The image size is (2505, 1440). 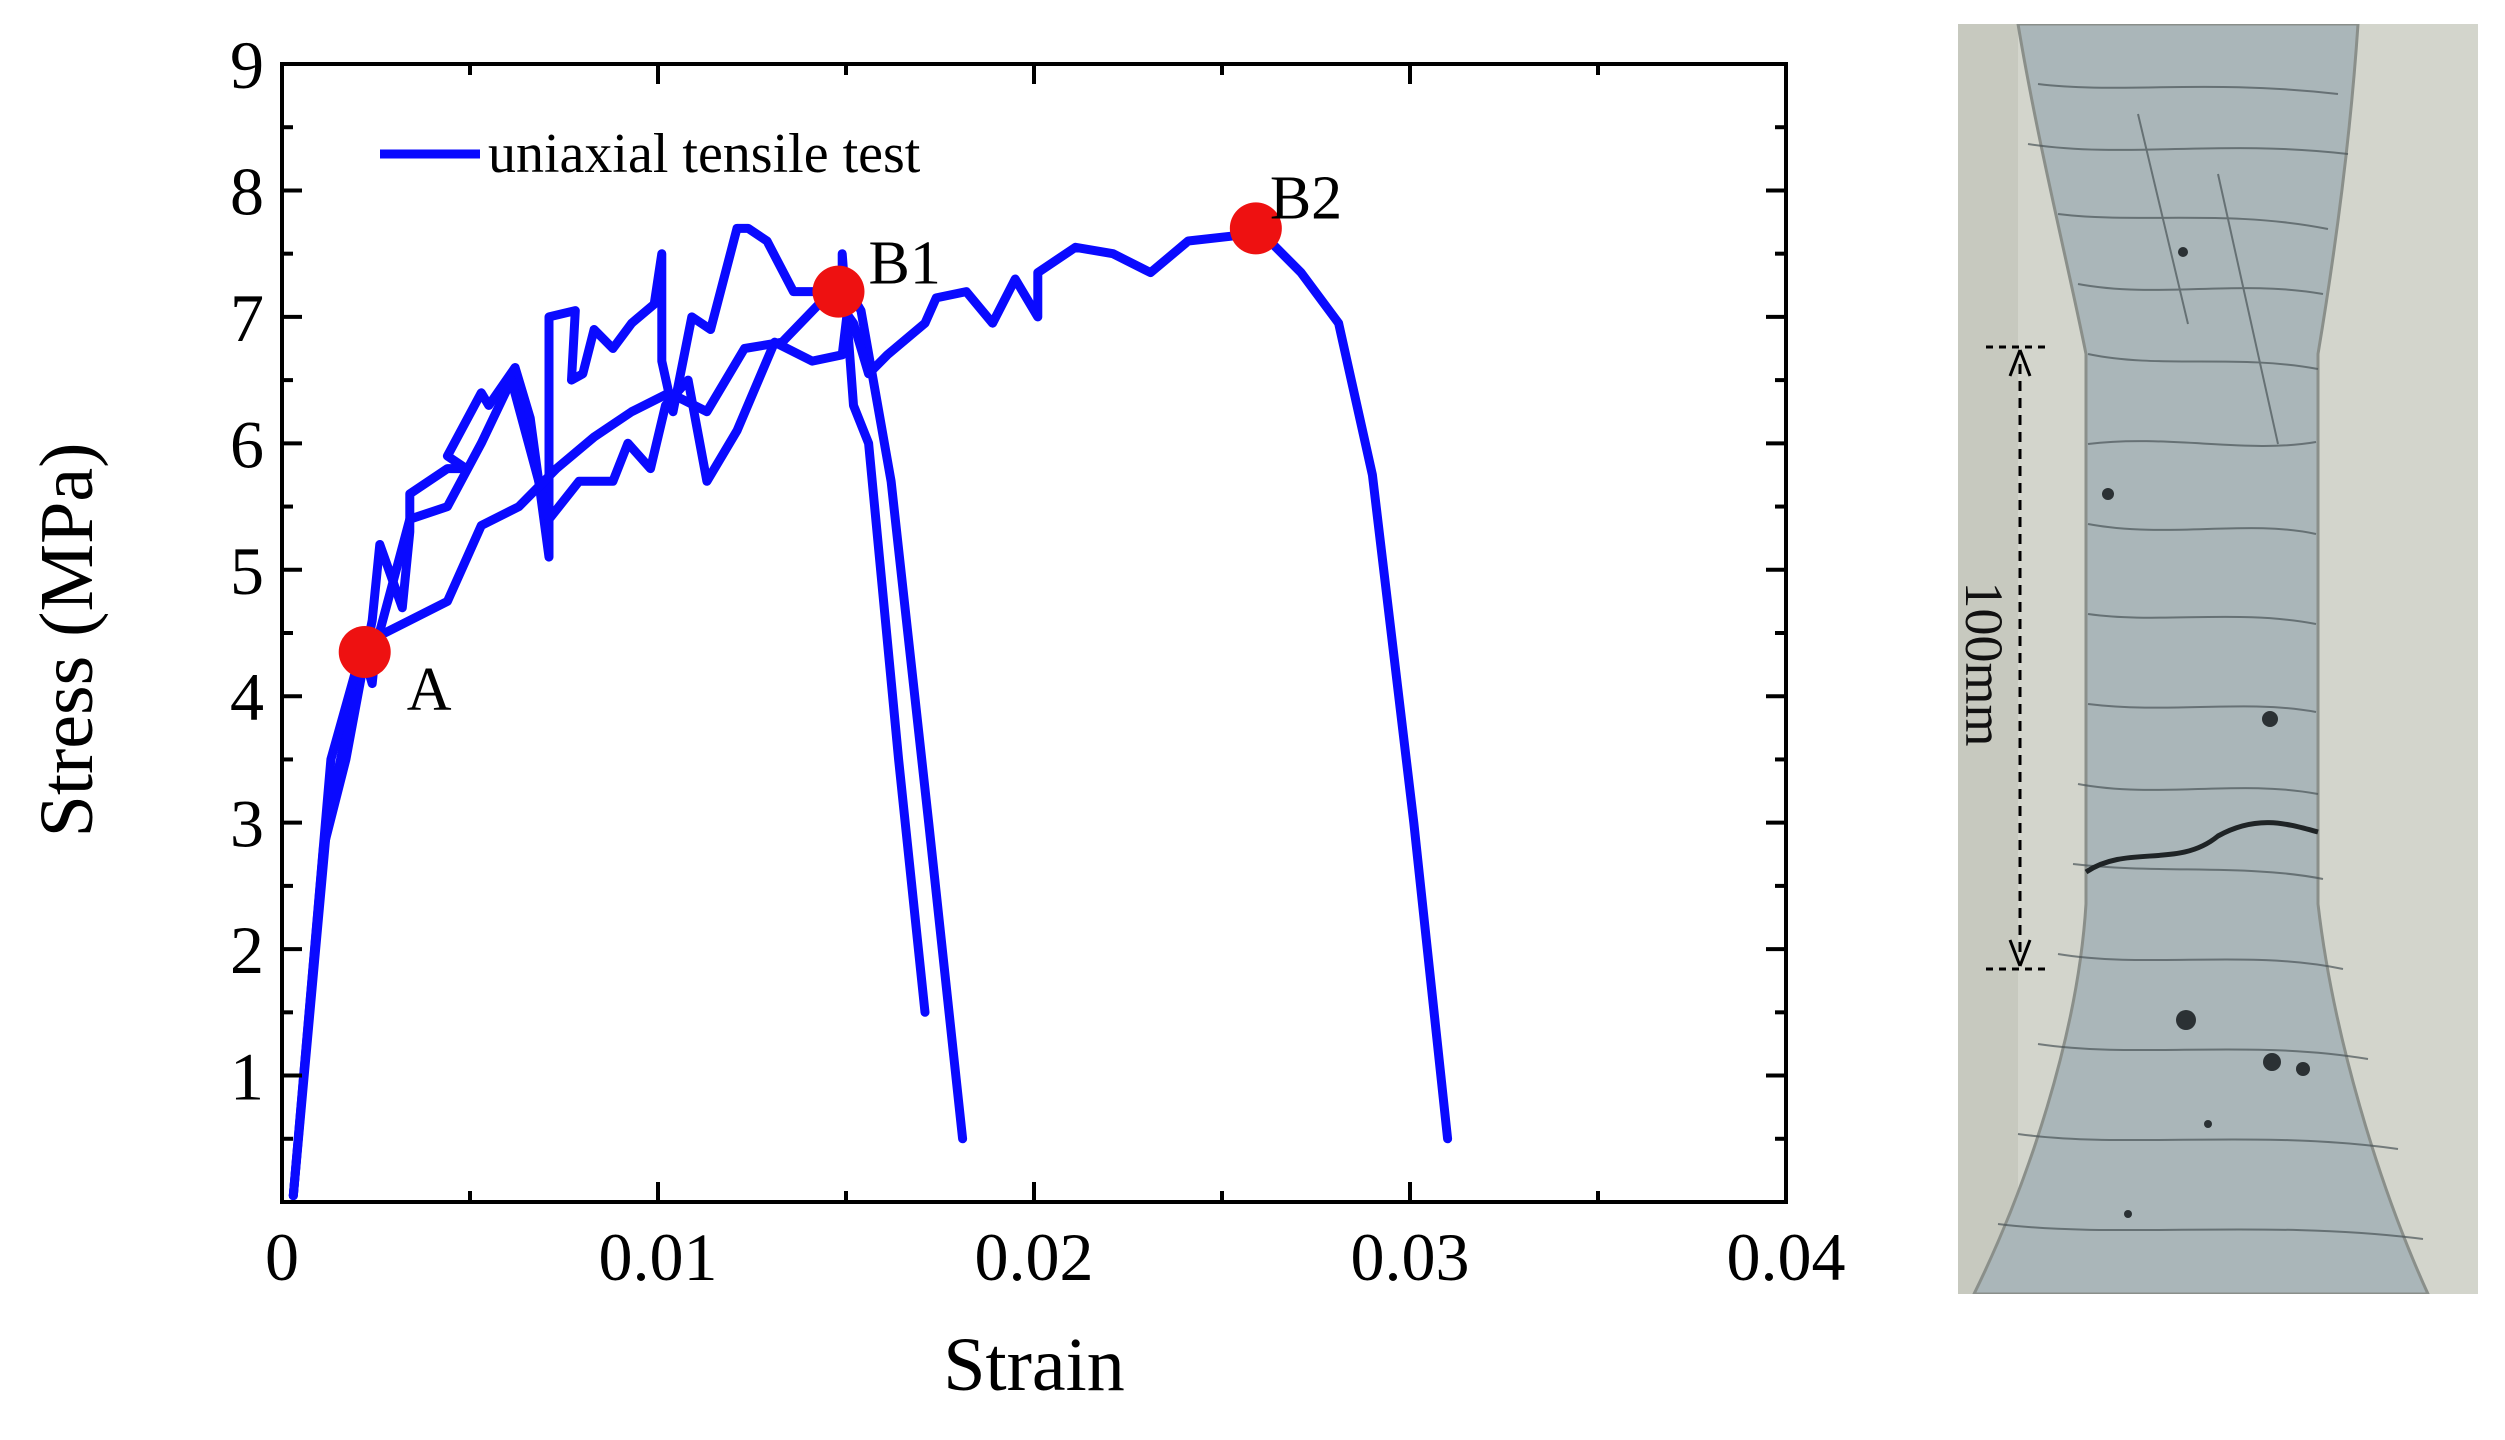 I want to click on y-tick-label: 1, so click(x=247, y=1077).